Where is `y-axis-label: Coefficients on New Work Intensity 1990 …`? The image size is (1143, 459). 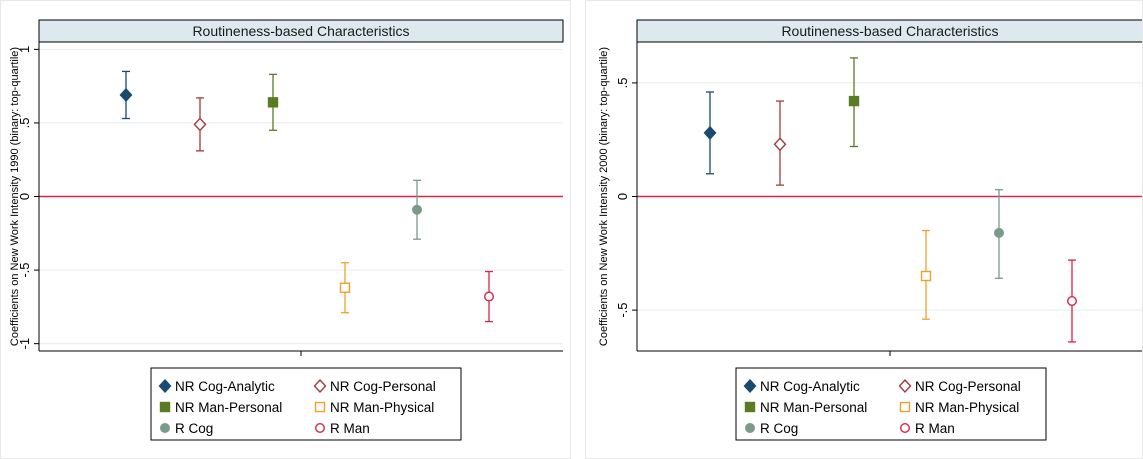 y-axis-label: Coefficients on New Work Intensity 1990 … is located at coordinates (15, 196).